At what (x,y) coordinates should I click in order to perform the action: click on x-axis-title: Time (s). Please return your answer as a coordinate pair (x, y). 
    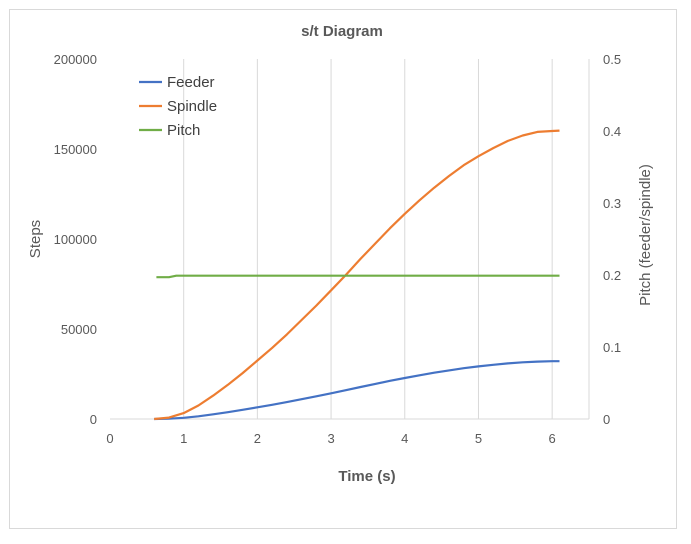
    Looking at the image, I should click on (366, 476).